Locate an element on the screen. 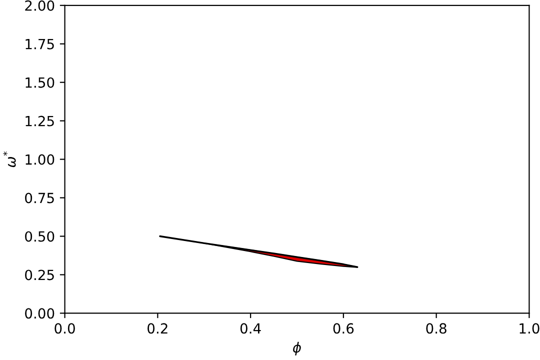 The width and height of the screenshot is (540, 360). y-tick-label: 1.50 is located at coordinates (40, 82).